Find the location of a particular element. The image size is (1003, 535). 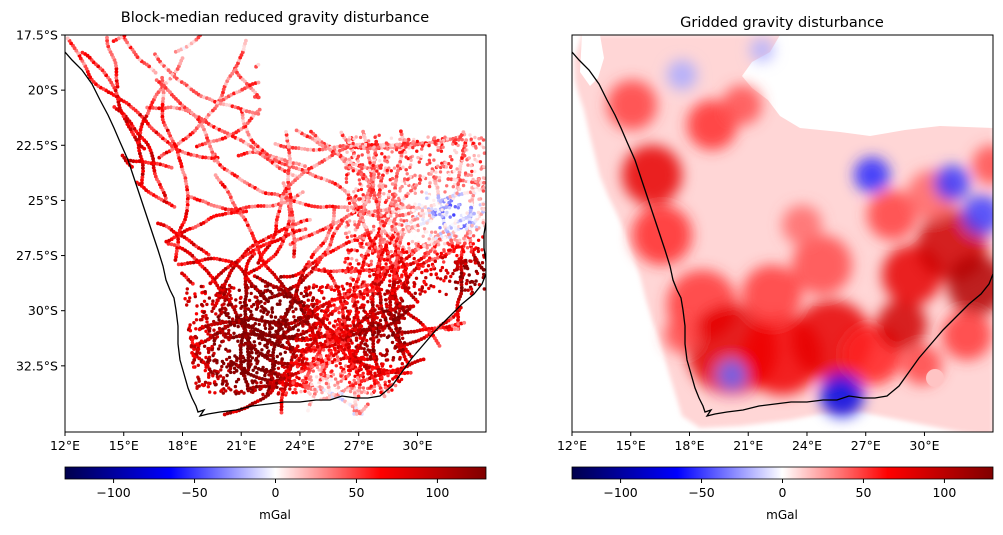

left-map-title: Block-median reduced gravity disturbance is located at coordinates (275, 18).